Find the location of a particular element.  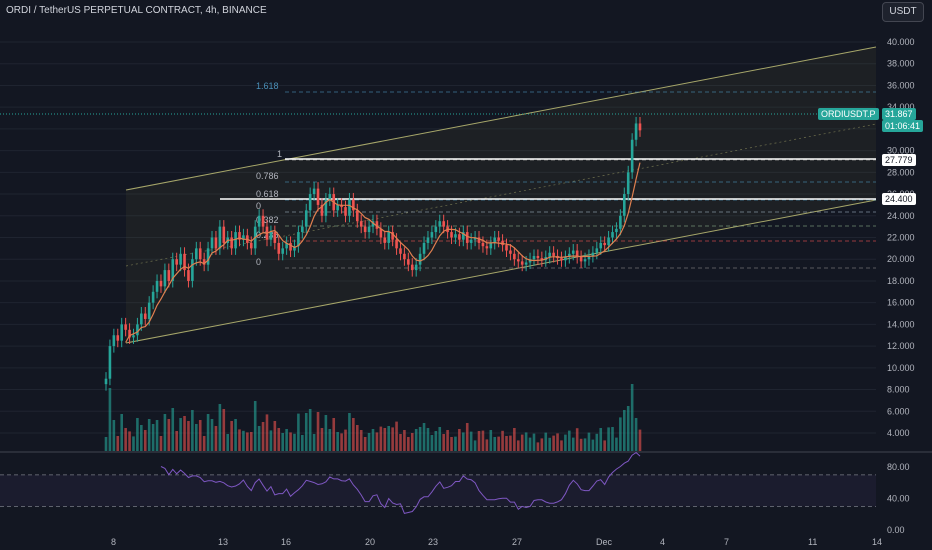

price-tick-label: 34.000 is located at coordinates (901, 107).